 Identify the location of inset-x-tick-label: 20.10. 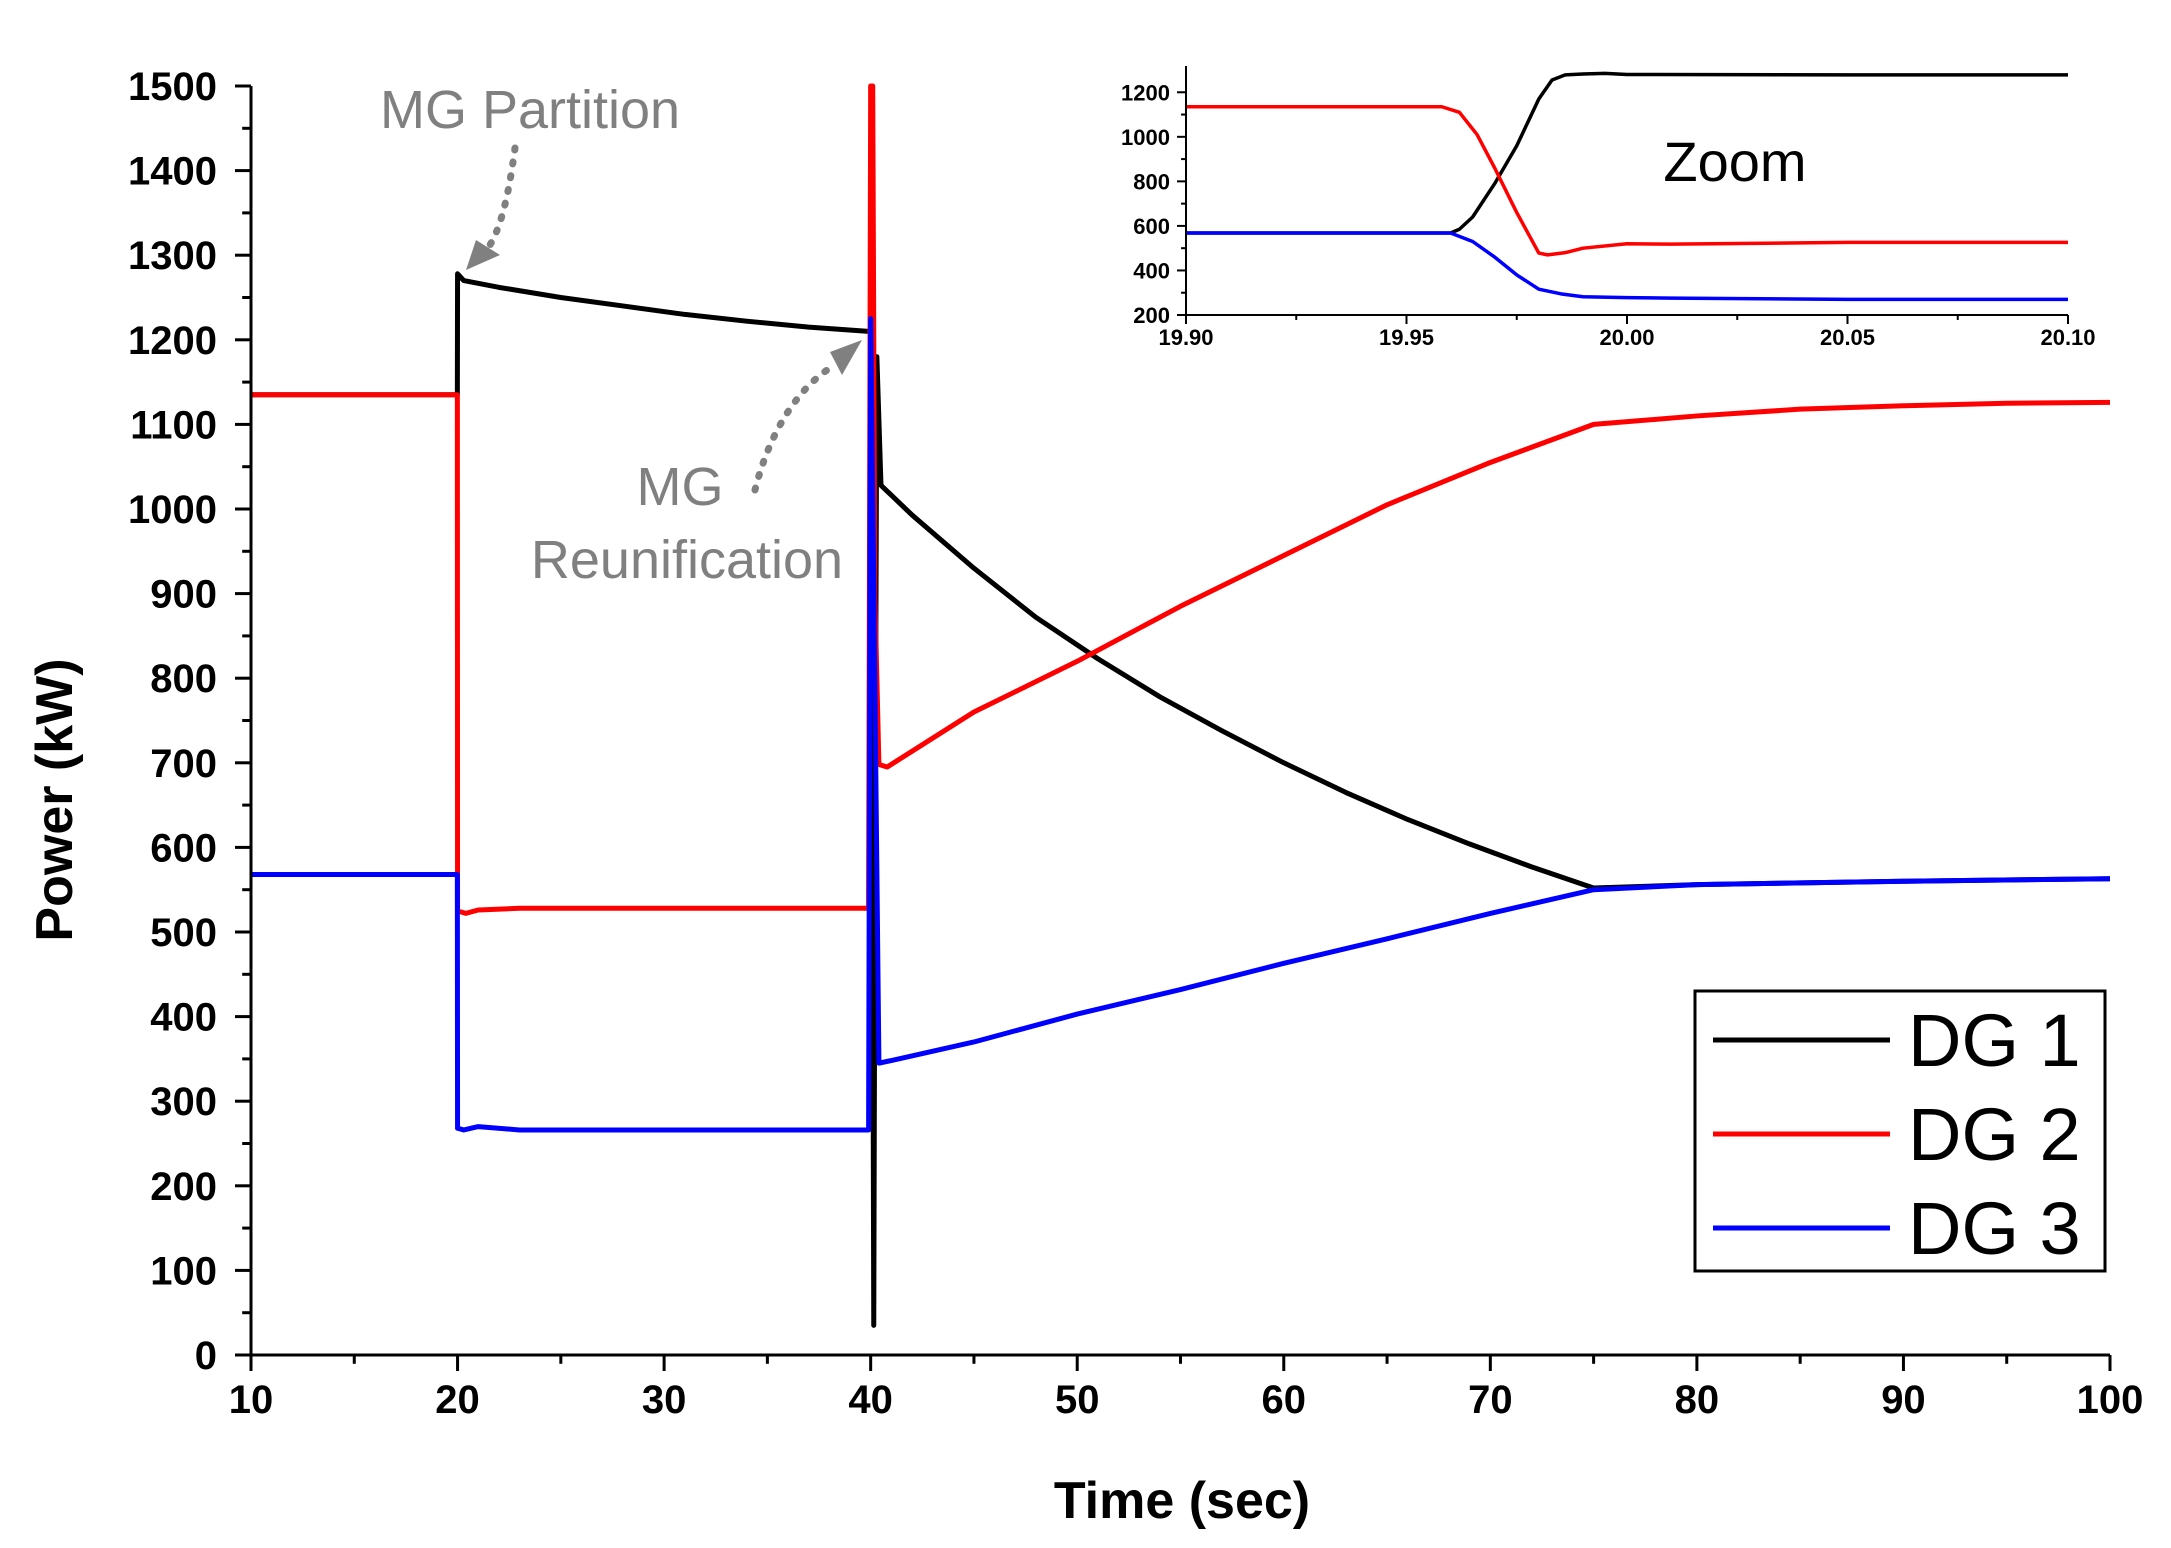
(2067, 337).